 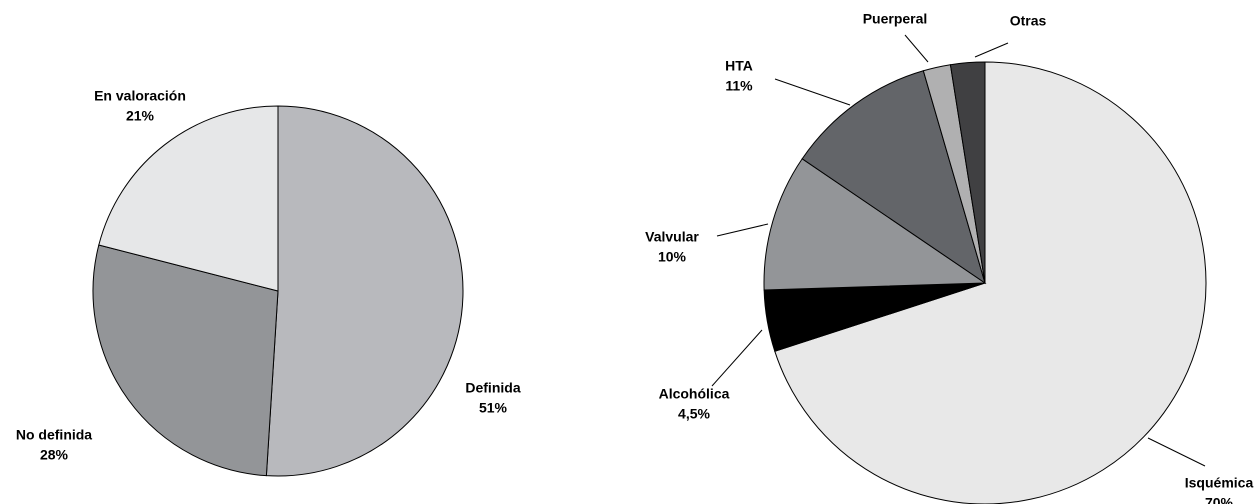 I want to click on slice-value-label: 4,5%, so click(x=694, y=414).